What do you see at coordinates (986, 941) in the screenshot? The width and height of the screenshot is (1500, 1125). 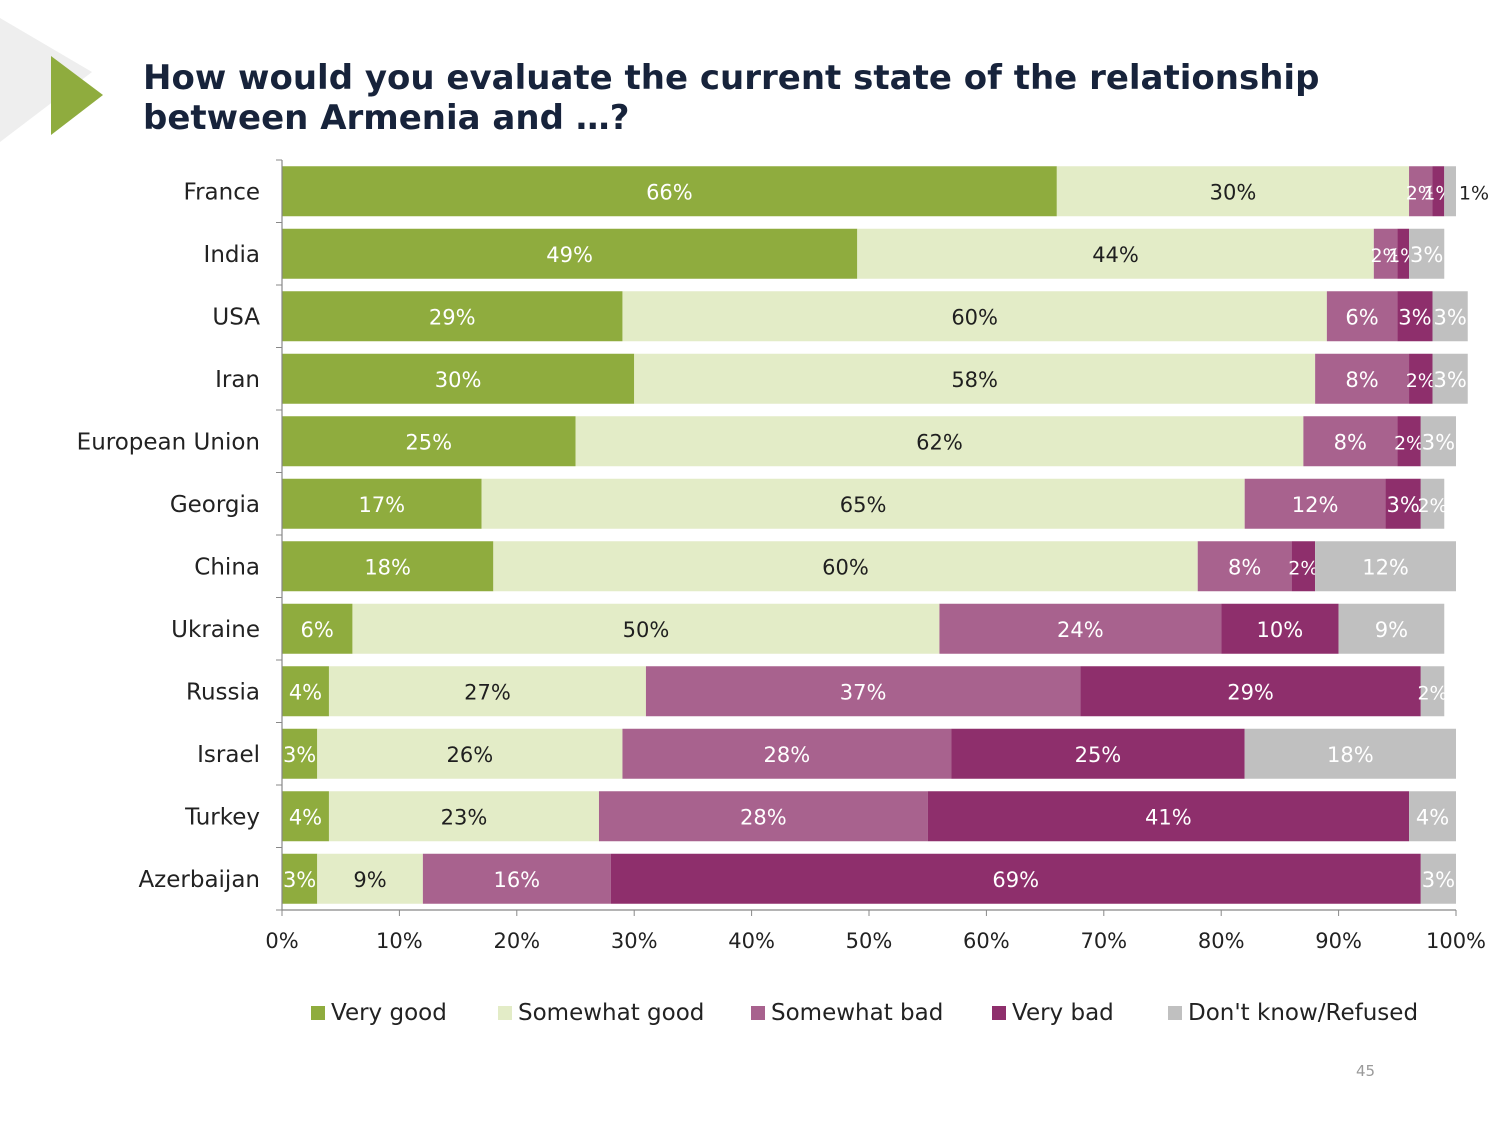 I see `x-tick-label: 60%` at bounding box center [986, 941].